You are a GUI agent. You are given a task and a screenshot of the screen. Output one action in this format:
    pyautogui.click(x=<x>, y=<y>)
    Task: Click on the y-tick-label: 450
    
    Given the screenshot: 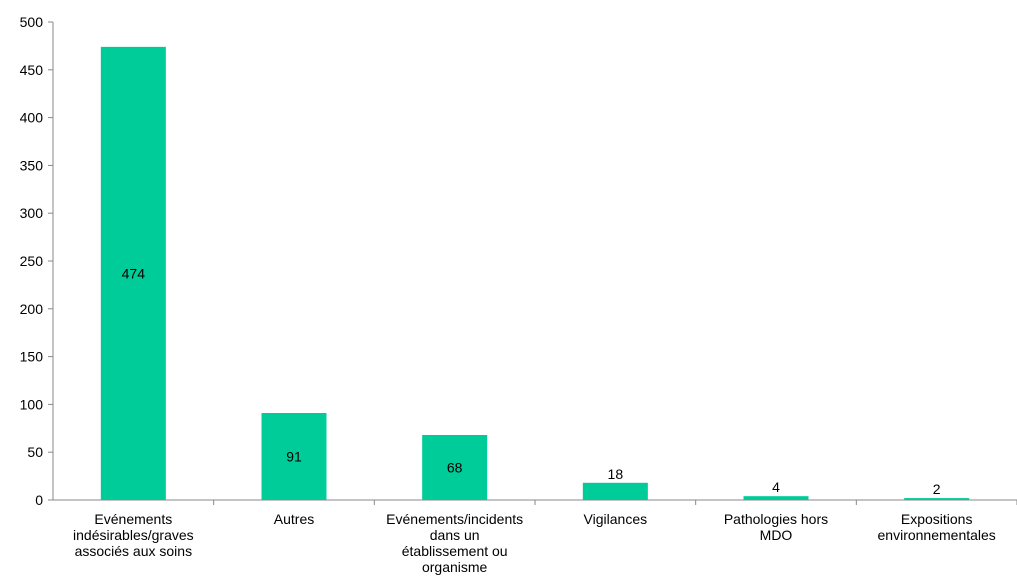 What is the action you would take?
    pyautogui.click(x=32, y=70)
    